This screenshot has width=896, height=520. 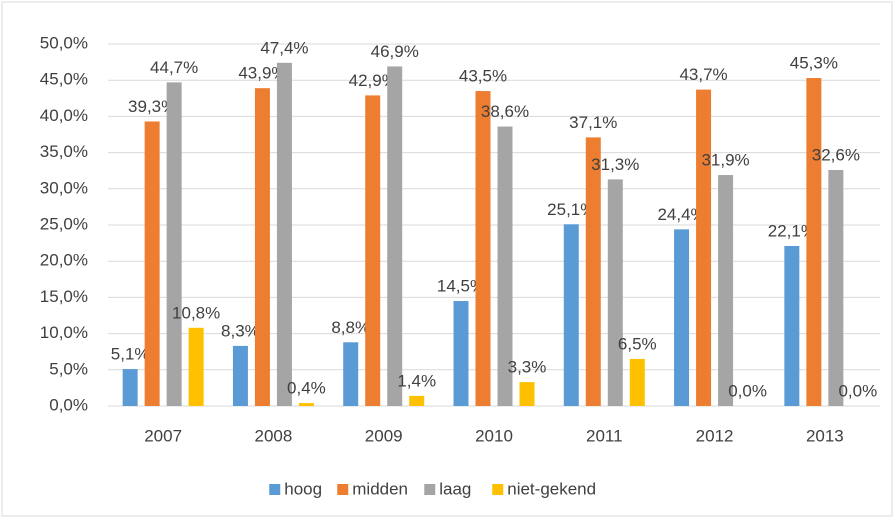 What do you see at coordinates (64, 223) in the screenshot?
I see `y-tick-label: 25,0%` at bounding box center [64, 223].